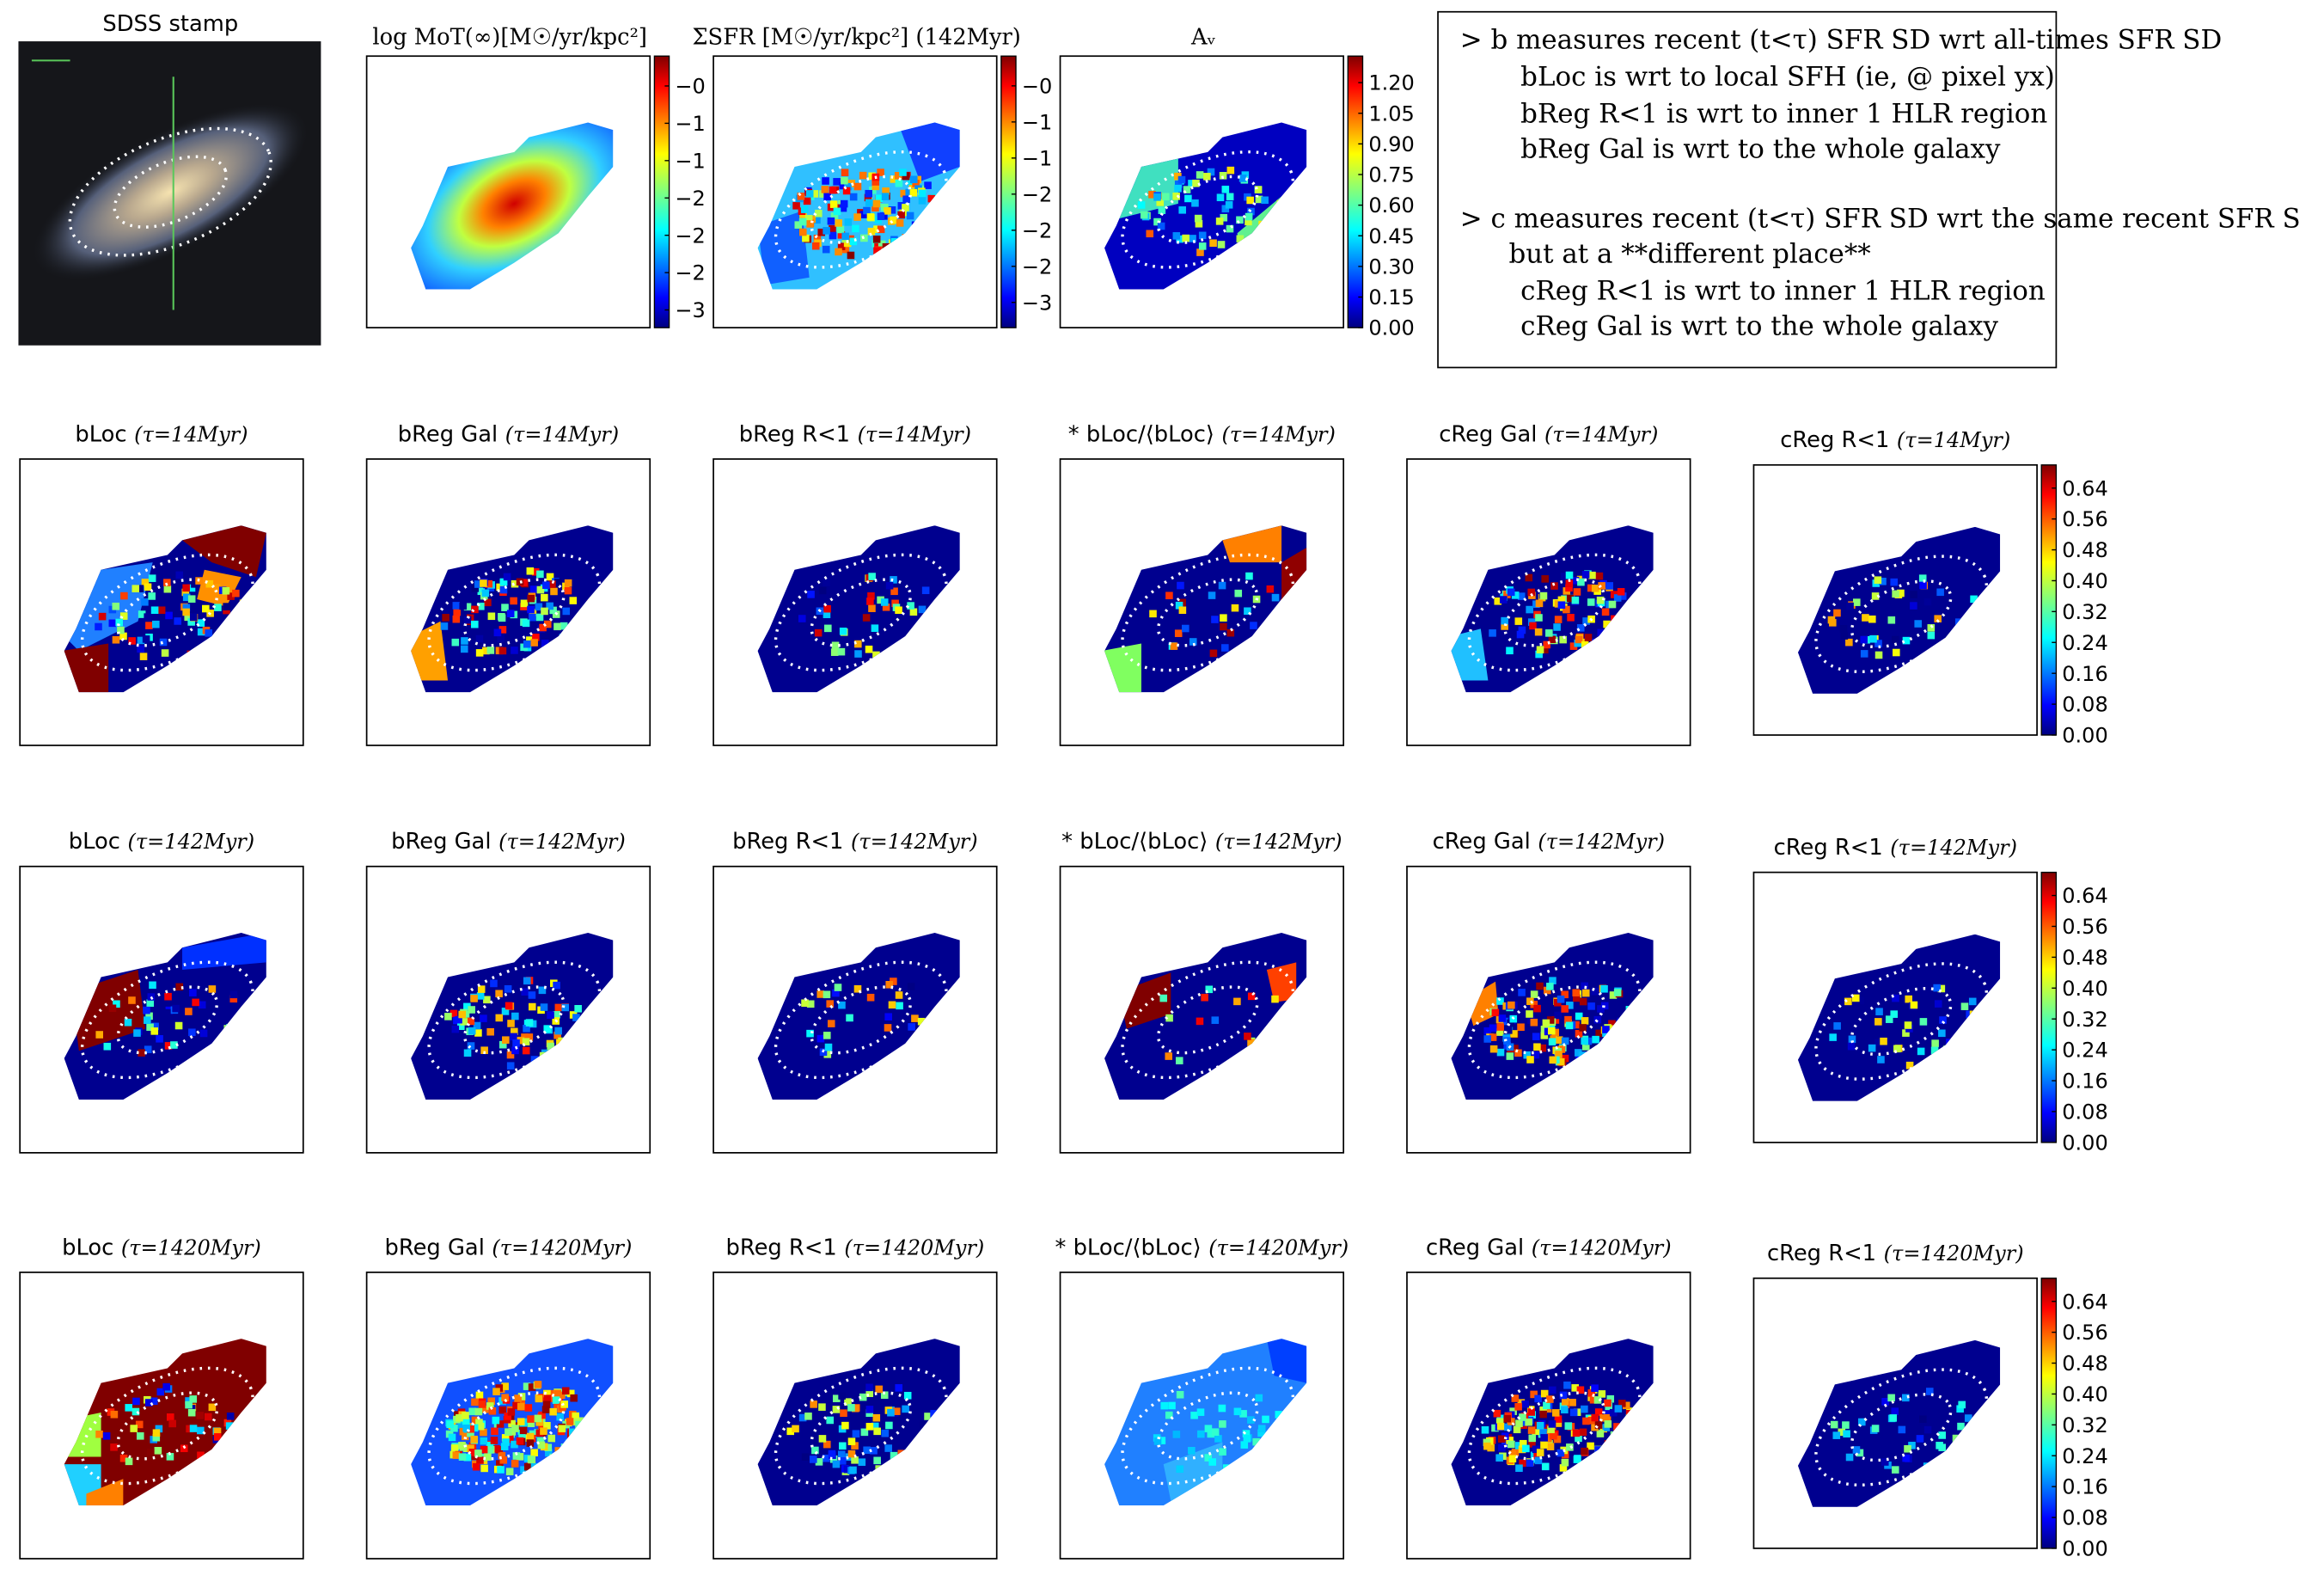 The height and width of the screenshot is (1569, 2324). What do you see at coordinates (1202, 191) in the screenshot?
I see `panel-frame` at bounding box center [1202, 191].